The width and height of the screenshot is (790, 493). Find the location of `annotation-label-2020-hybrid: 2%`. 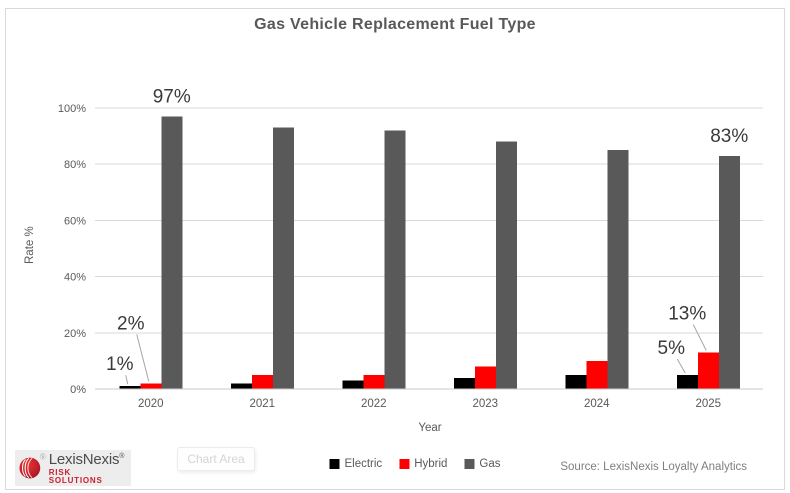

annotation-label-2020-hybrid: 2% is located at coordinates (131, 323).